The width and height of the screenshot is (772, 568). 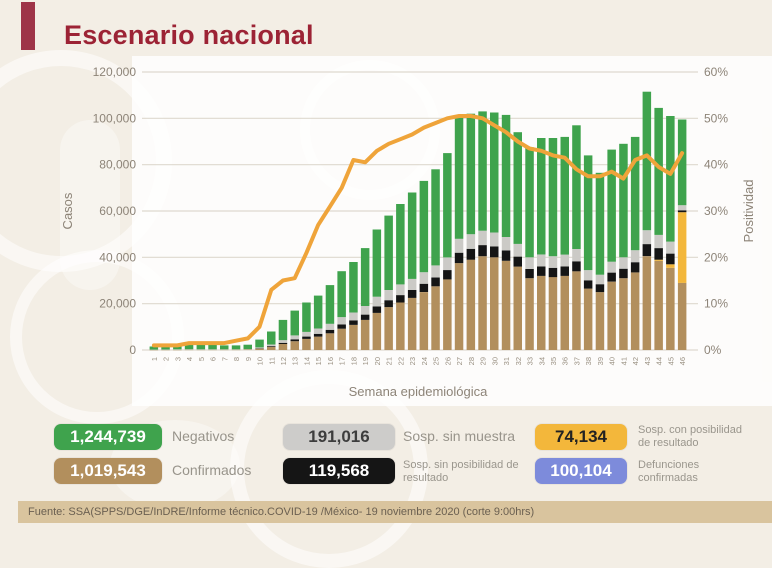 I want to click on x-axis-tick: 12, so click(x=283, y=361).